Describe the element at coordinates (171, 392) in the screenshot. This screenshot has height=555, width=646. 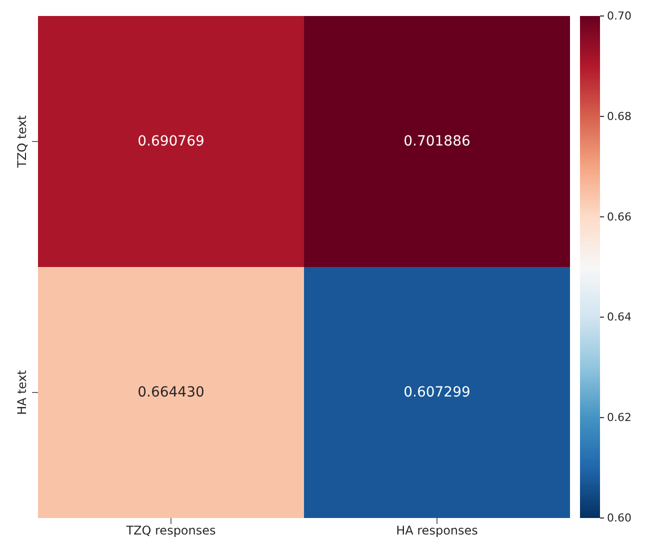
I see `data-label: 0.664430` at that location.